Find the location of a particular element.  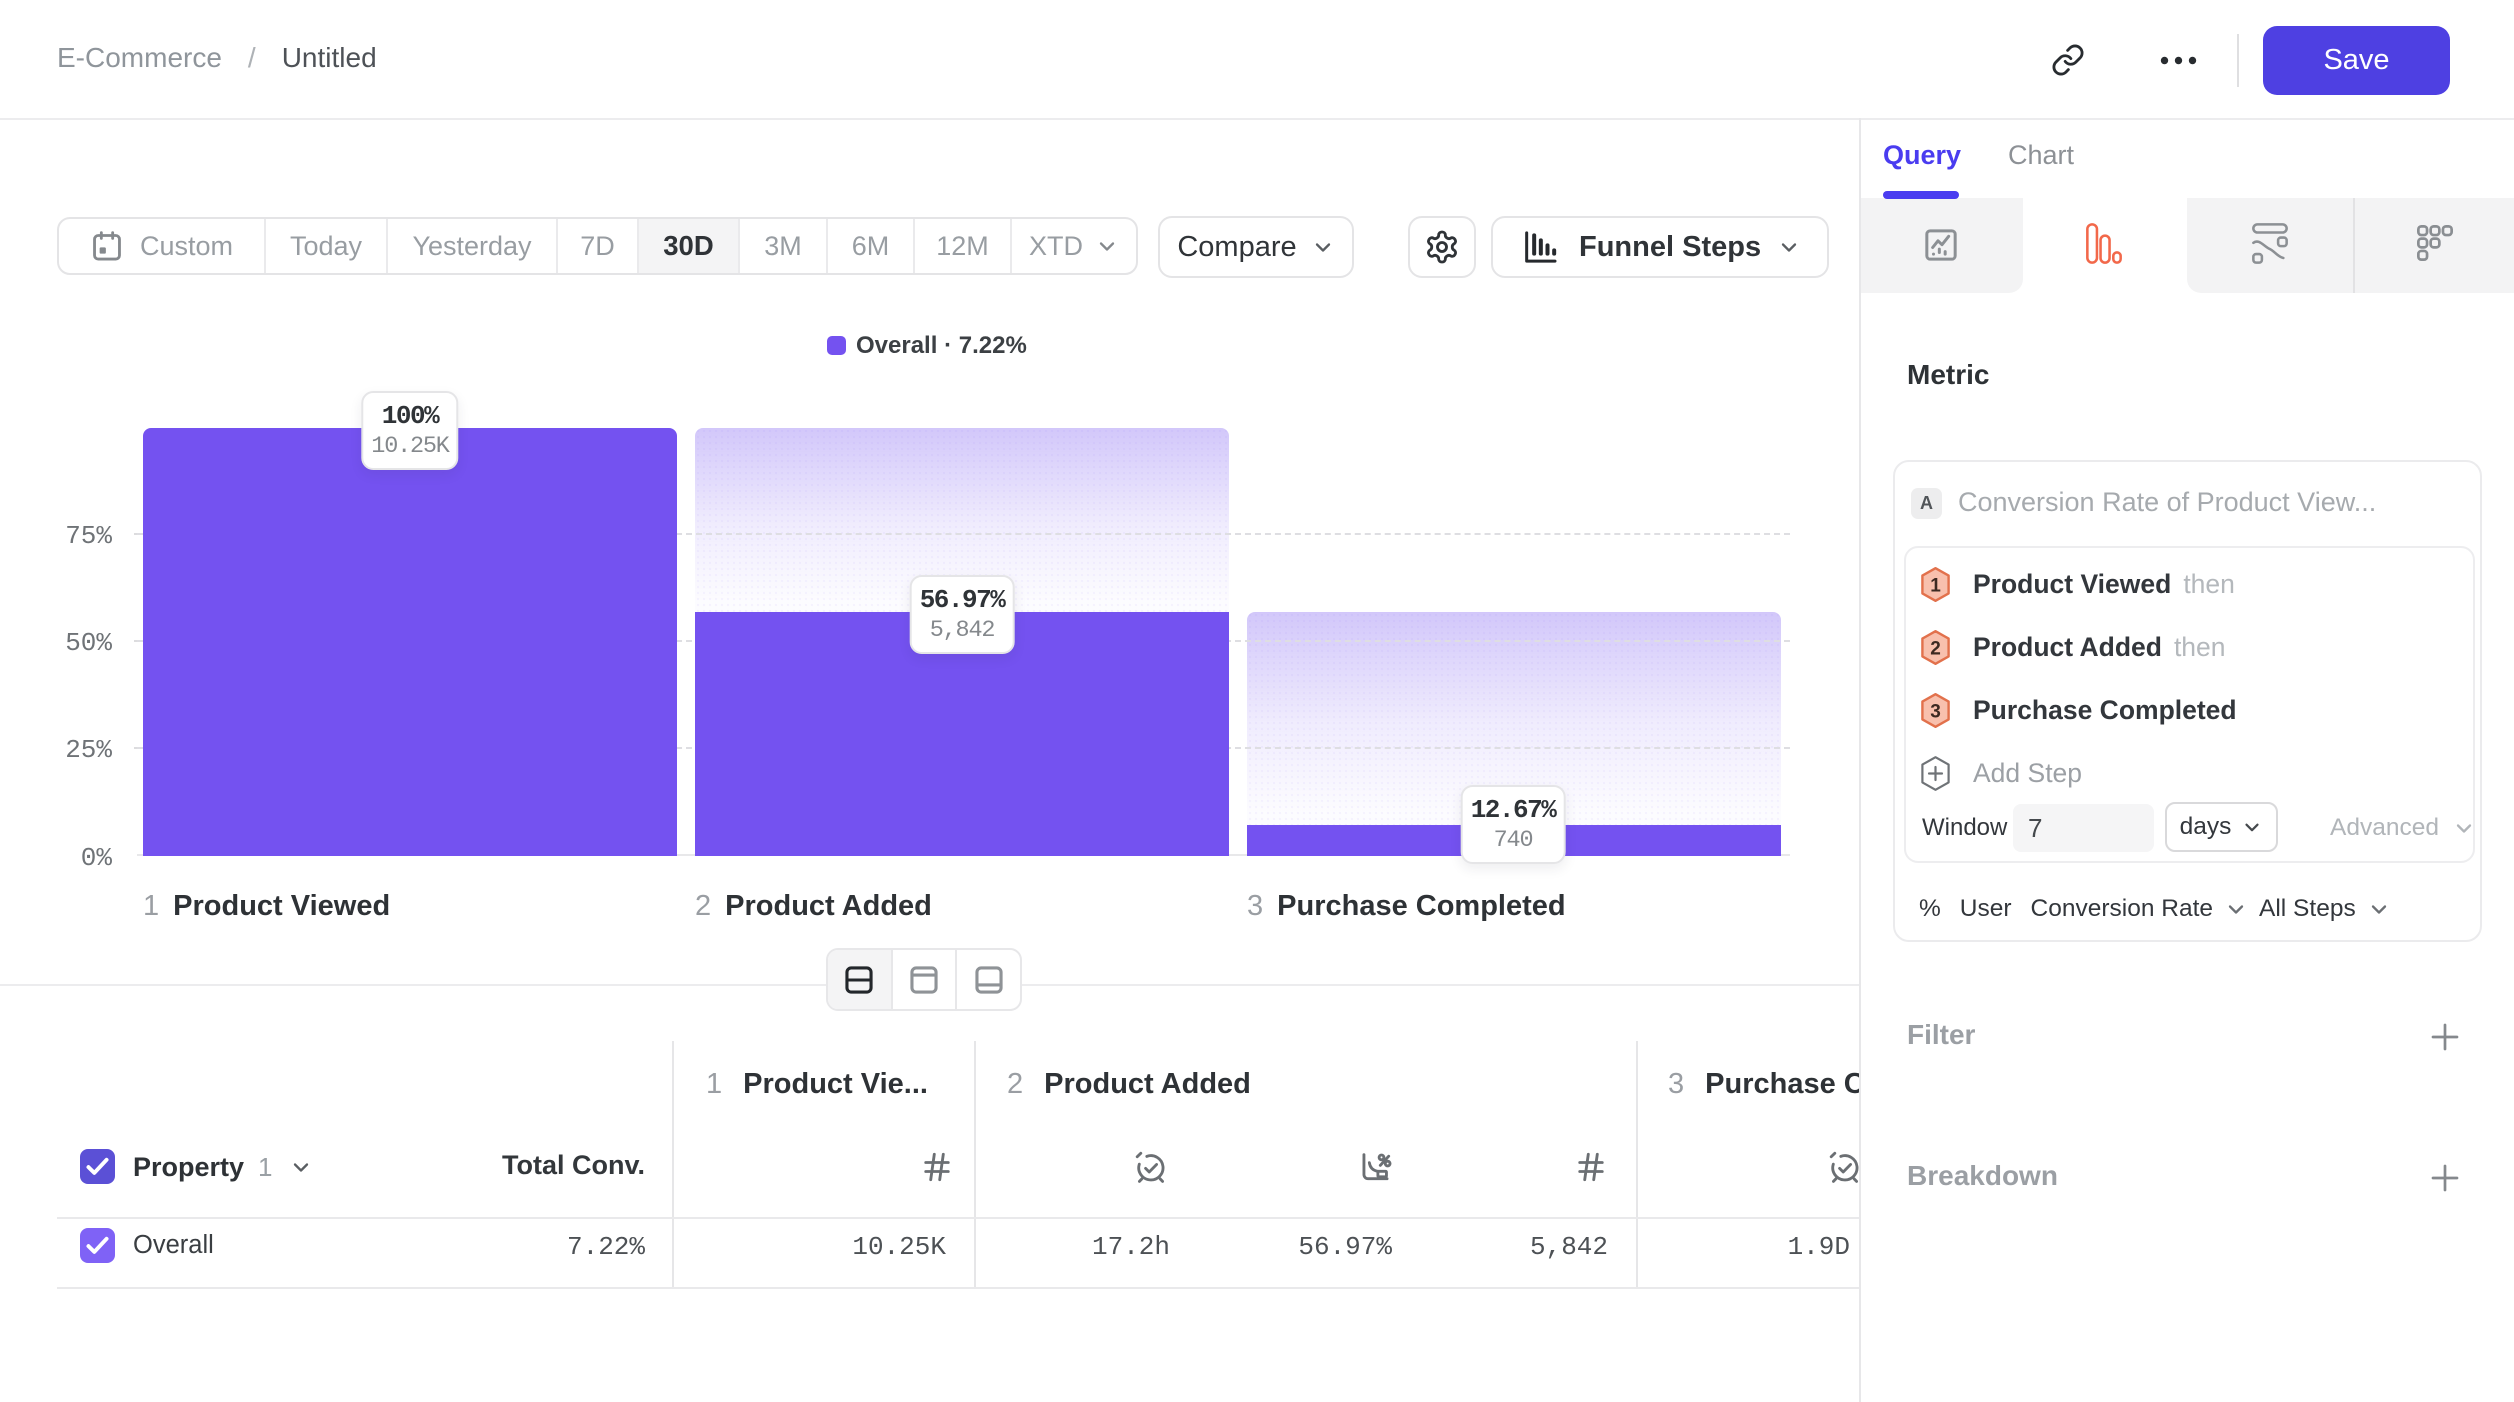

svg-text: 1 is located at coordinates (1935, 586).